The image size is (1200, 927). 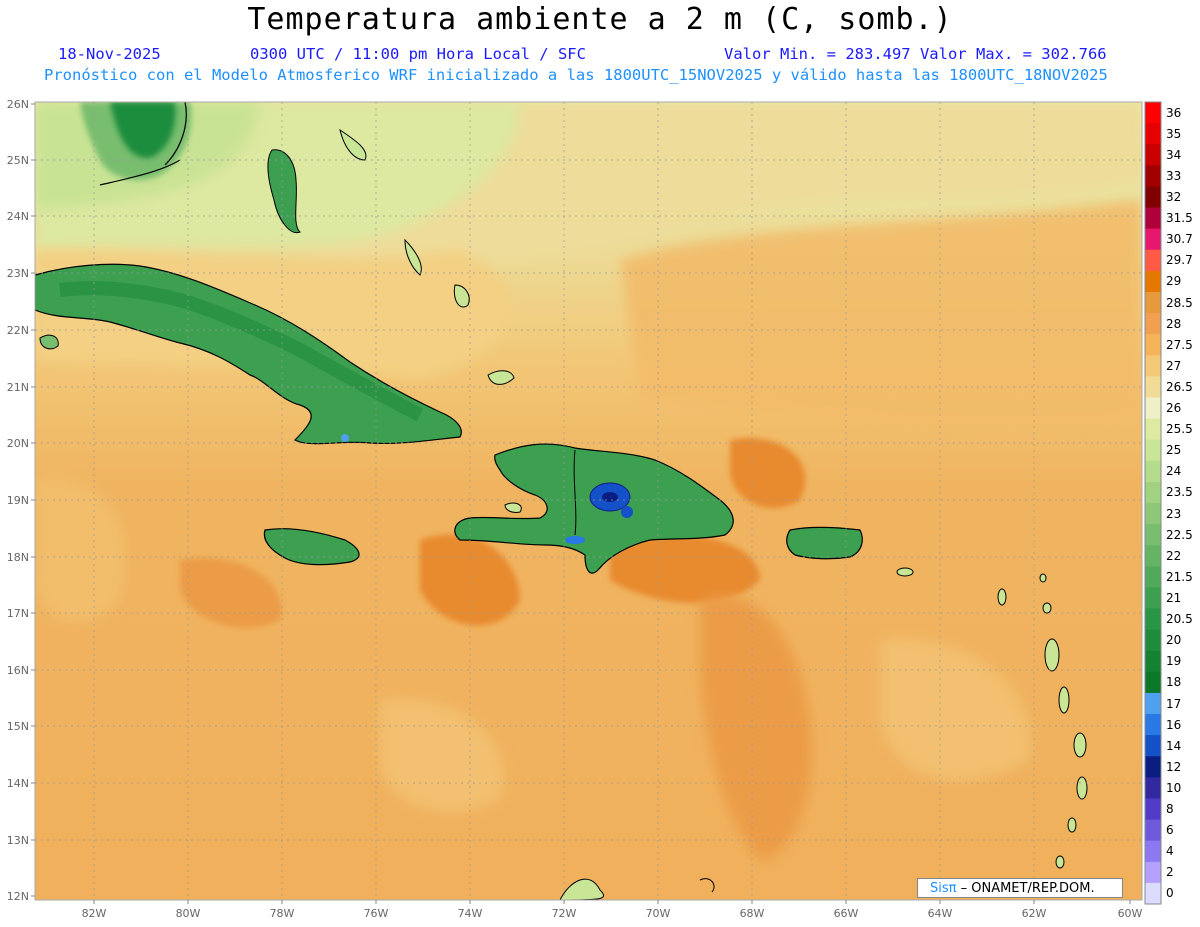 I want to click on colorbar-label: 24, so click(x=1174, y=471).